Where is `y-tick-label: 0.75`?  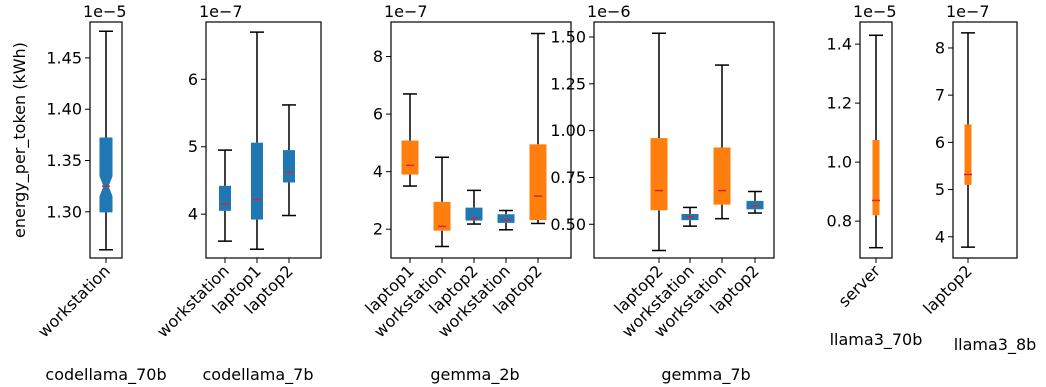 y-tick-label: 0.75 is located at coordinates (568, 177).